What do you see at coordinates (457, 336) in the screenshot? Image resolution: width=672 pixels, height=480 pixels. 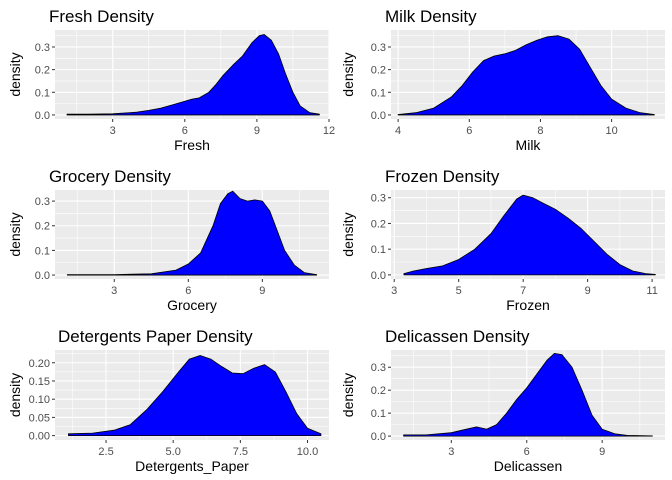 I see `panel-title: Delicassen Density` at bounding box center [457, 336].